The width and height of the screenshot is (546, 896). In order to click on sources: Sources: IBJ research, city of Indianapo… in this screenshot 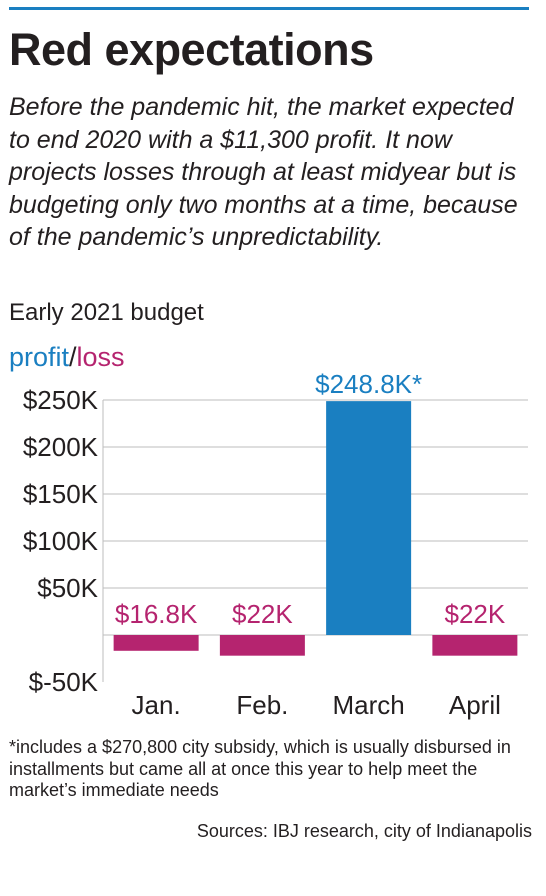, I will do `click(364, 831)`.